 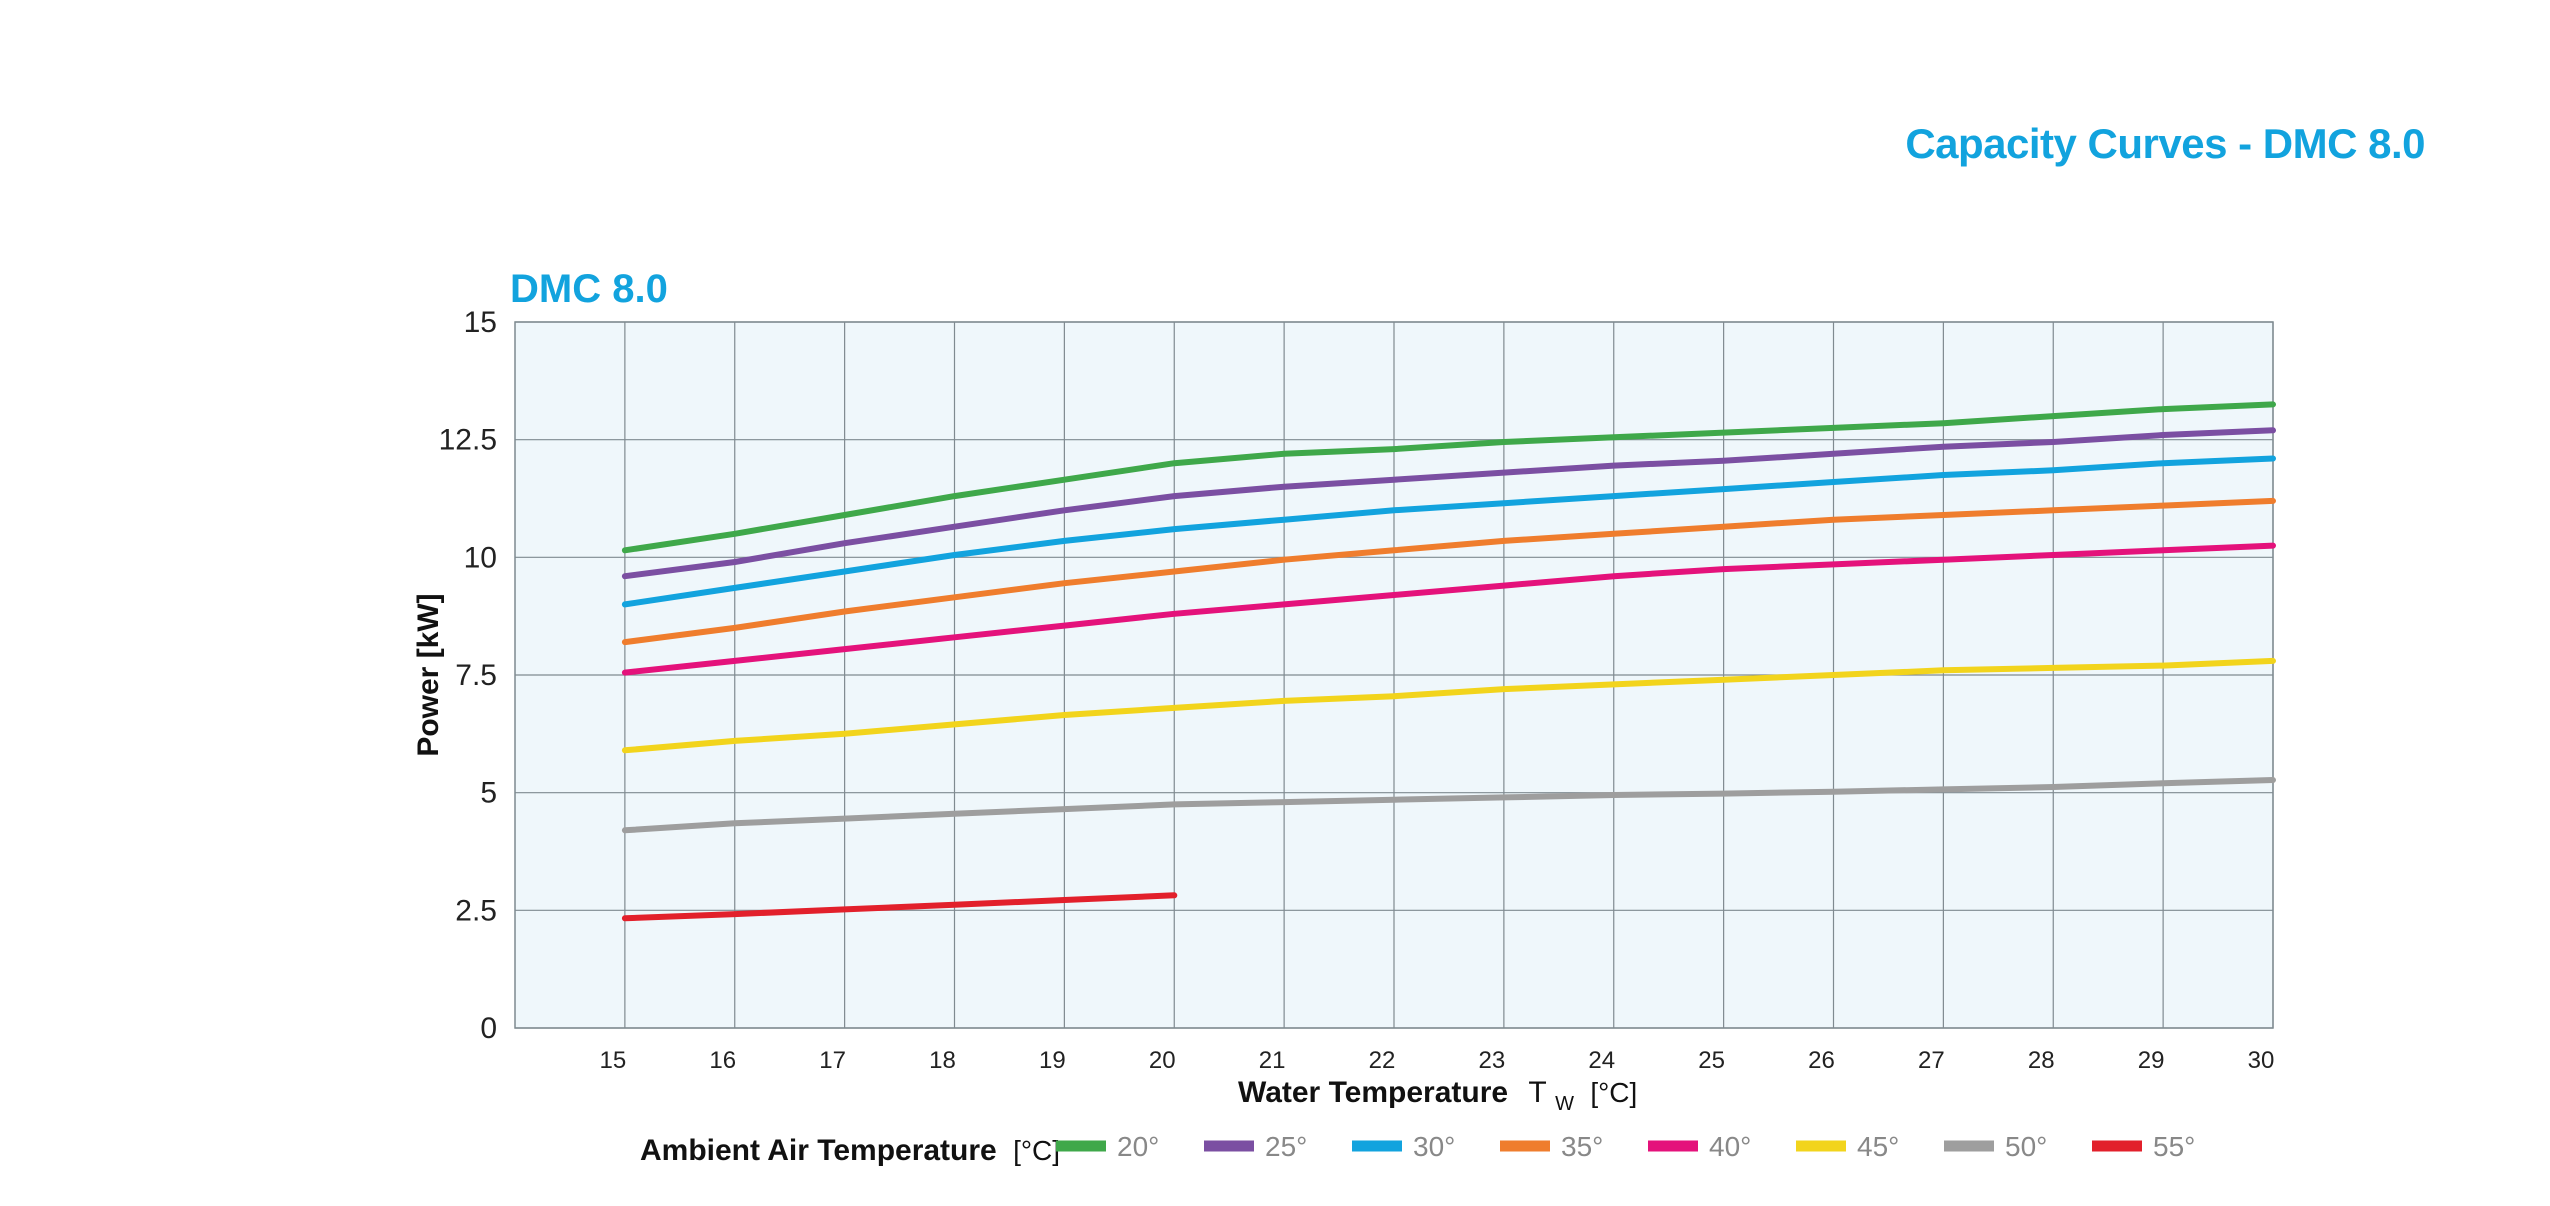 I want to click on page-title: Capacity Curves - DMC 8.0, so click(x=2165, y=143).